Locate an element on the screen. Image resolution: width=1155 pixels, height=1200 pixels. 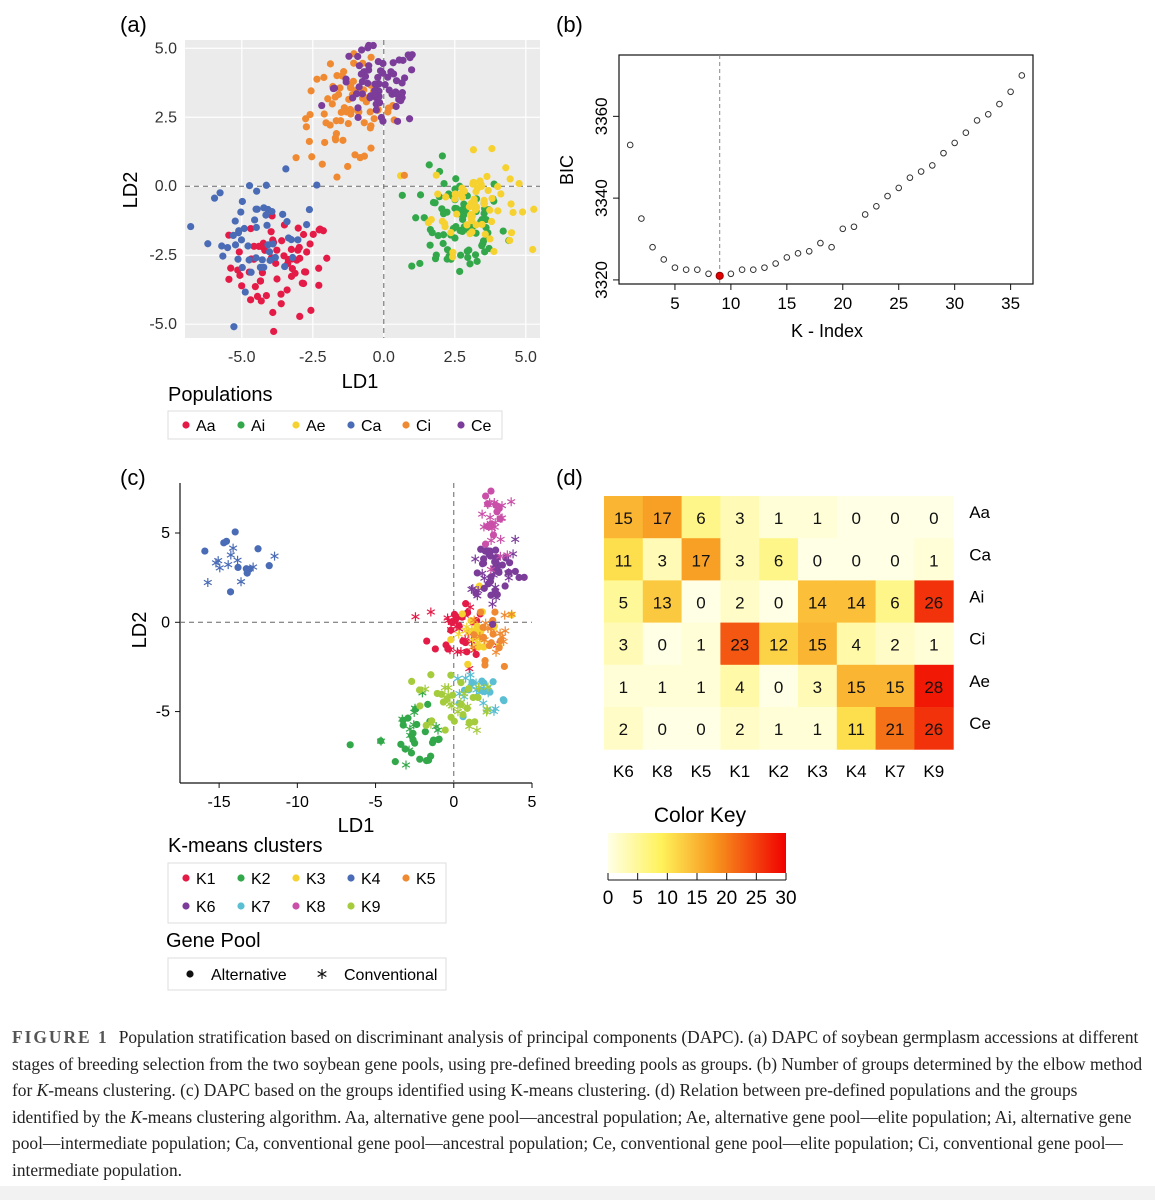
panel-c-point-k6 is located at coordinates (515, 539).